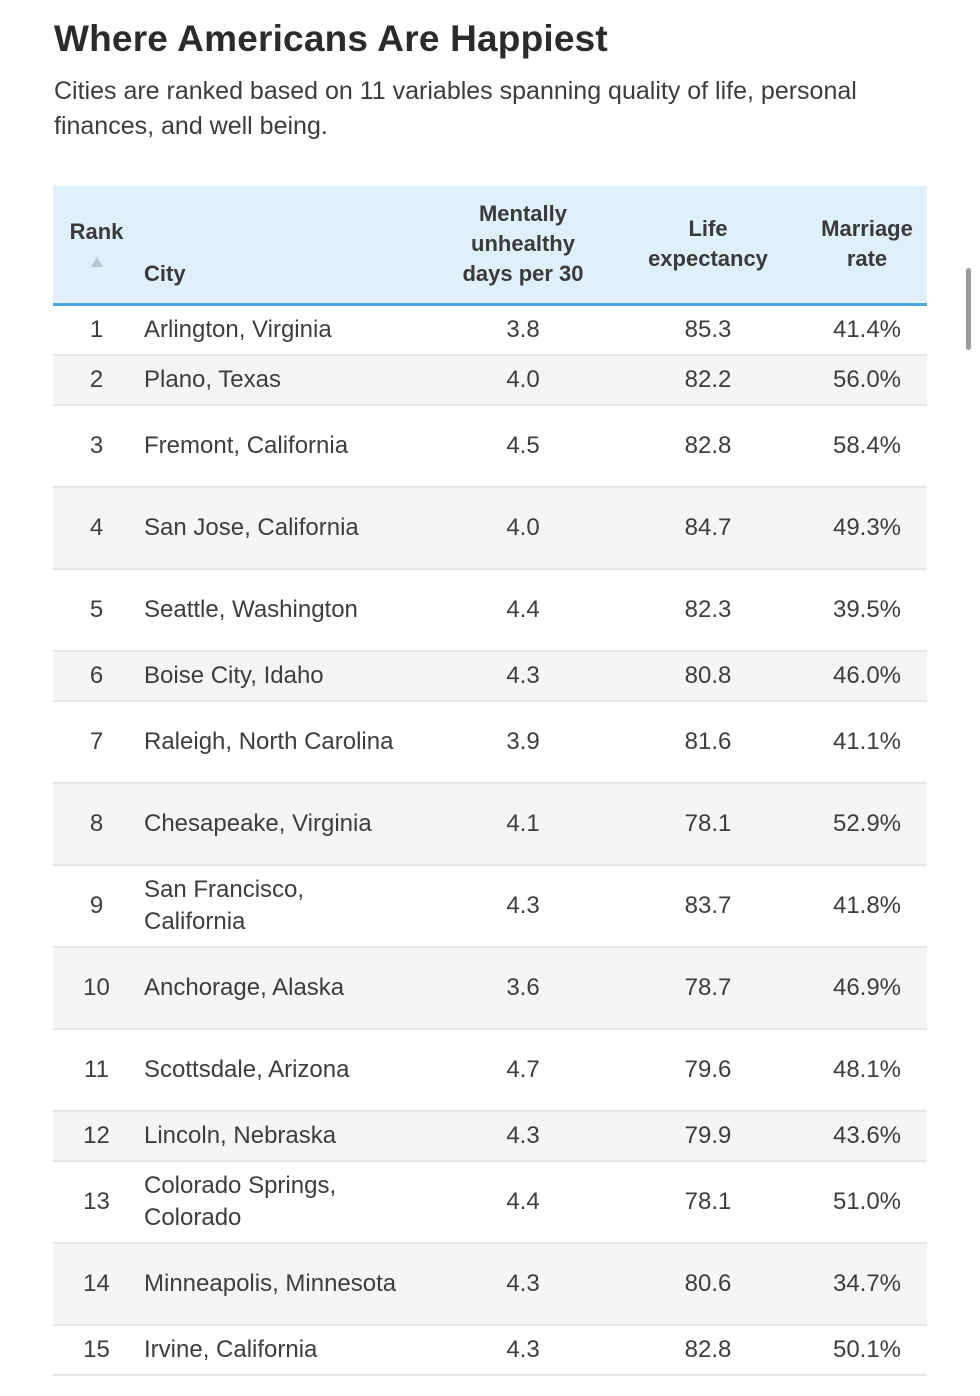 This screenshot has width=980, height=1396. I want to click on column-header-mental: Mentally unhealthy days per 30, so click(523, 246).